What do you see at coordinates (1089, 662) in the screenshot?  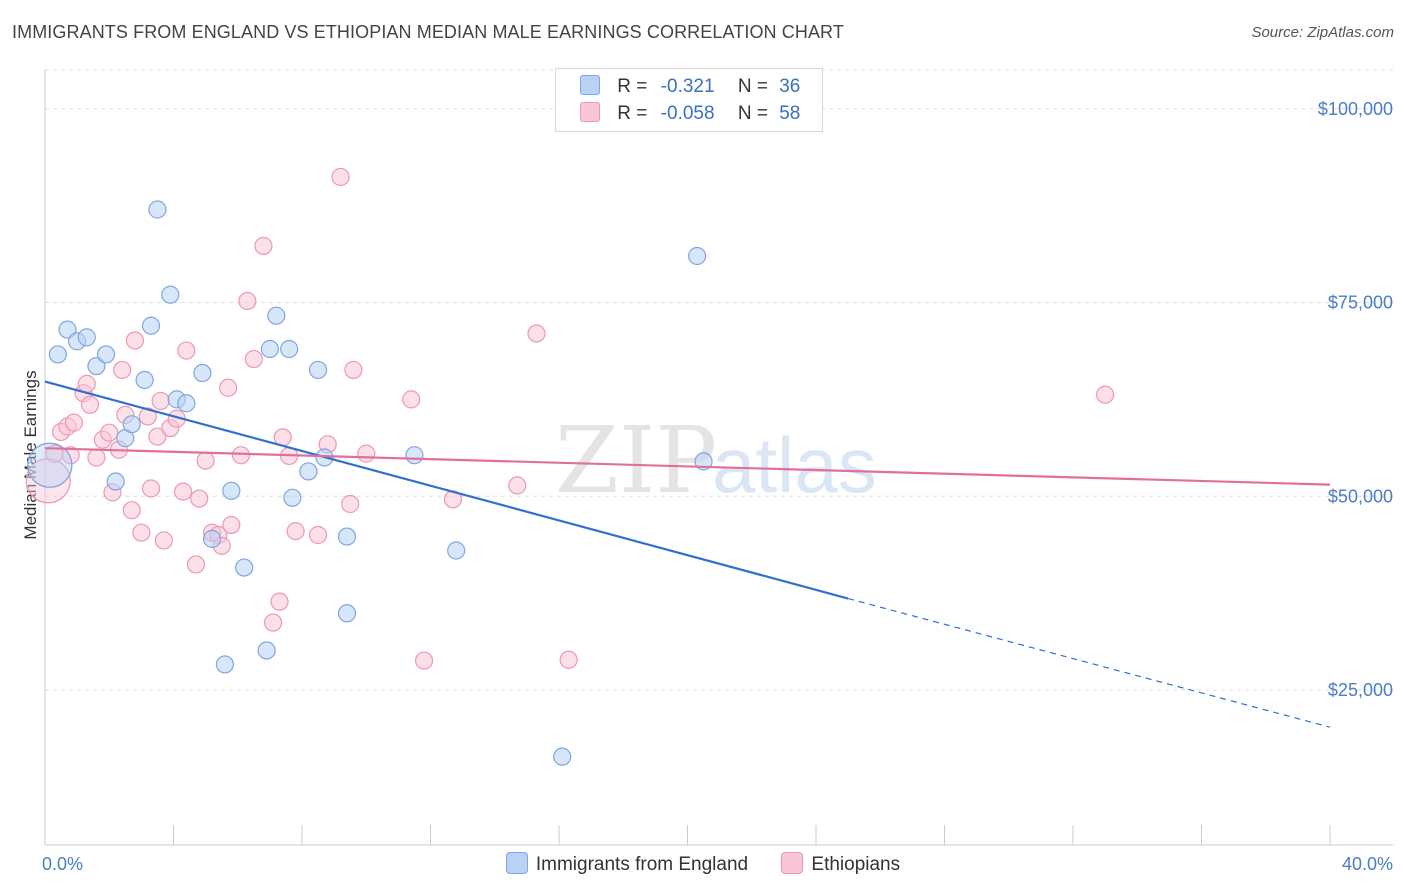 I see `england-trend-extension` at bounding box center [1089, 662].